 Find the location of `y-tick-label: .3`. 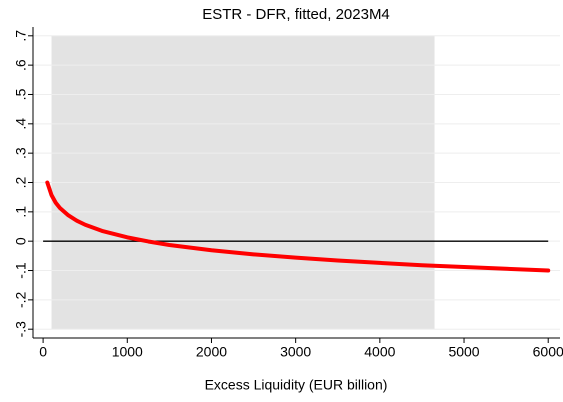

y-tick-label: .3 is located at coordinates (21, 153).